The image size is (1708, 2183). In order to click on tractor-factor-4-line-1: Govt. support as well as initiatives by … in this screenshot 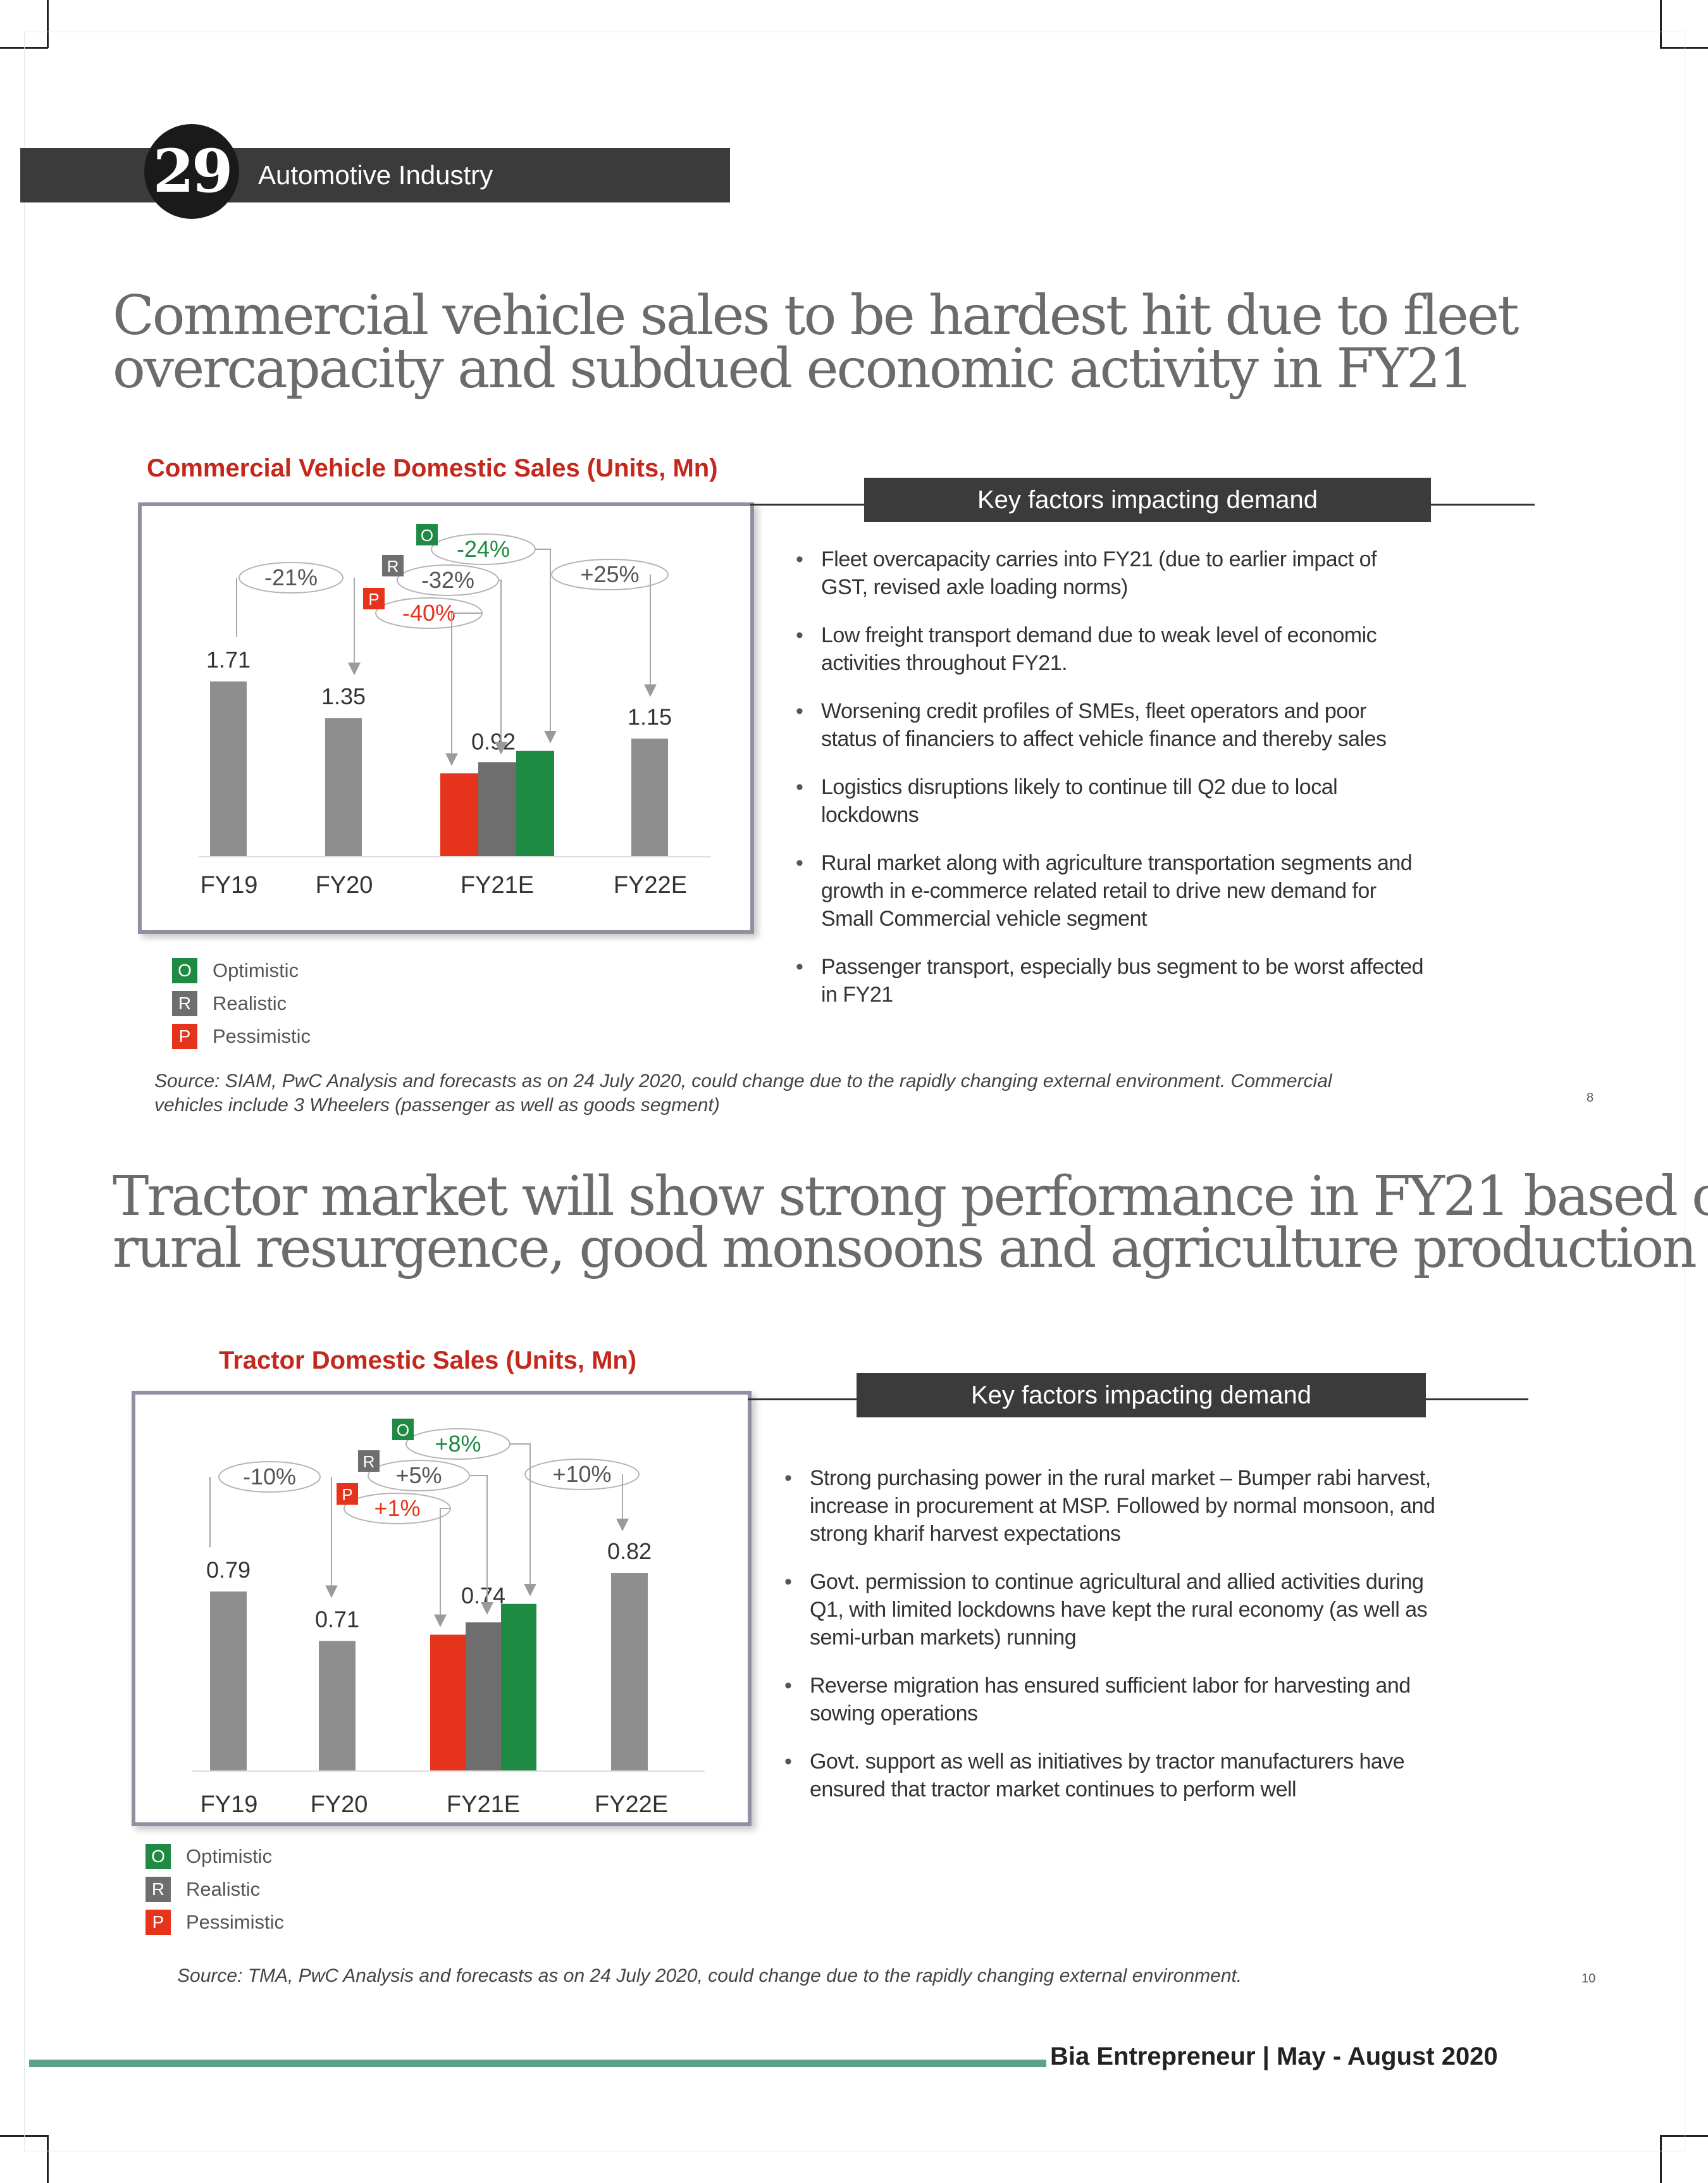, I will do `click(1107, 1762)`.